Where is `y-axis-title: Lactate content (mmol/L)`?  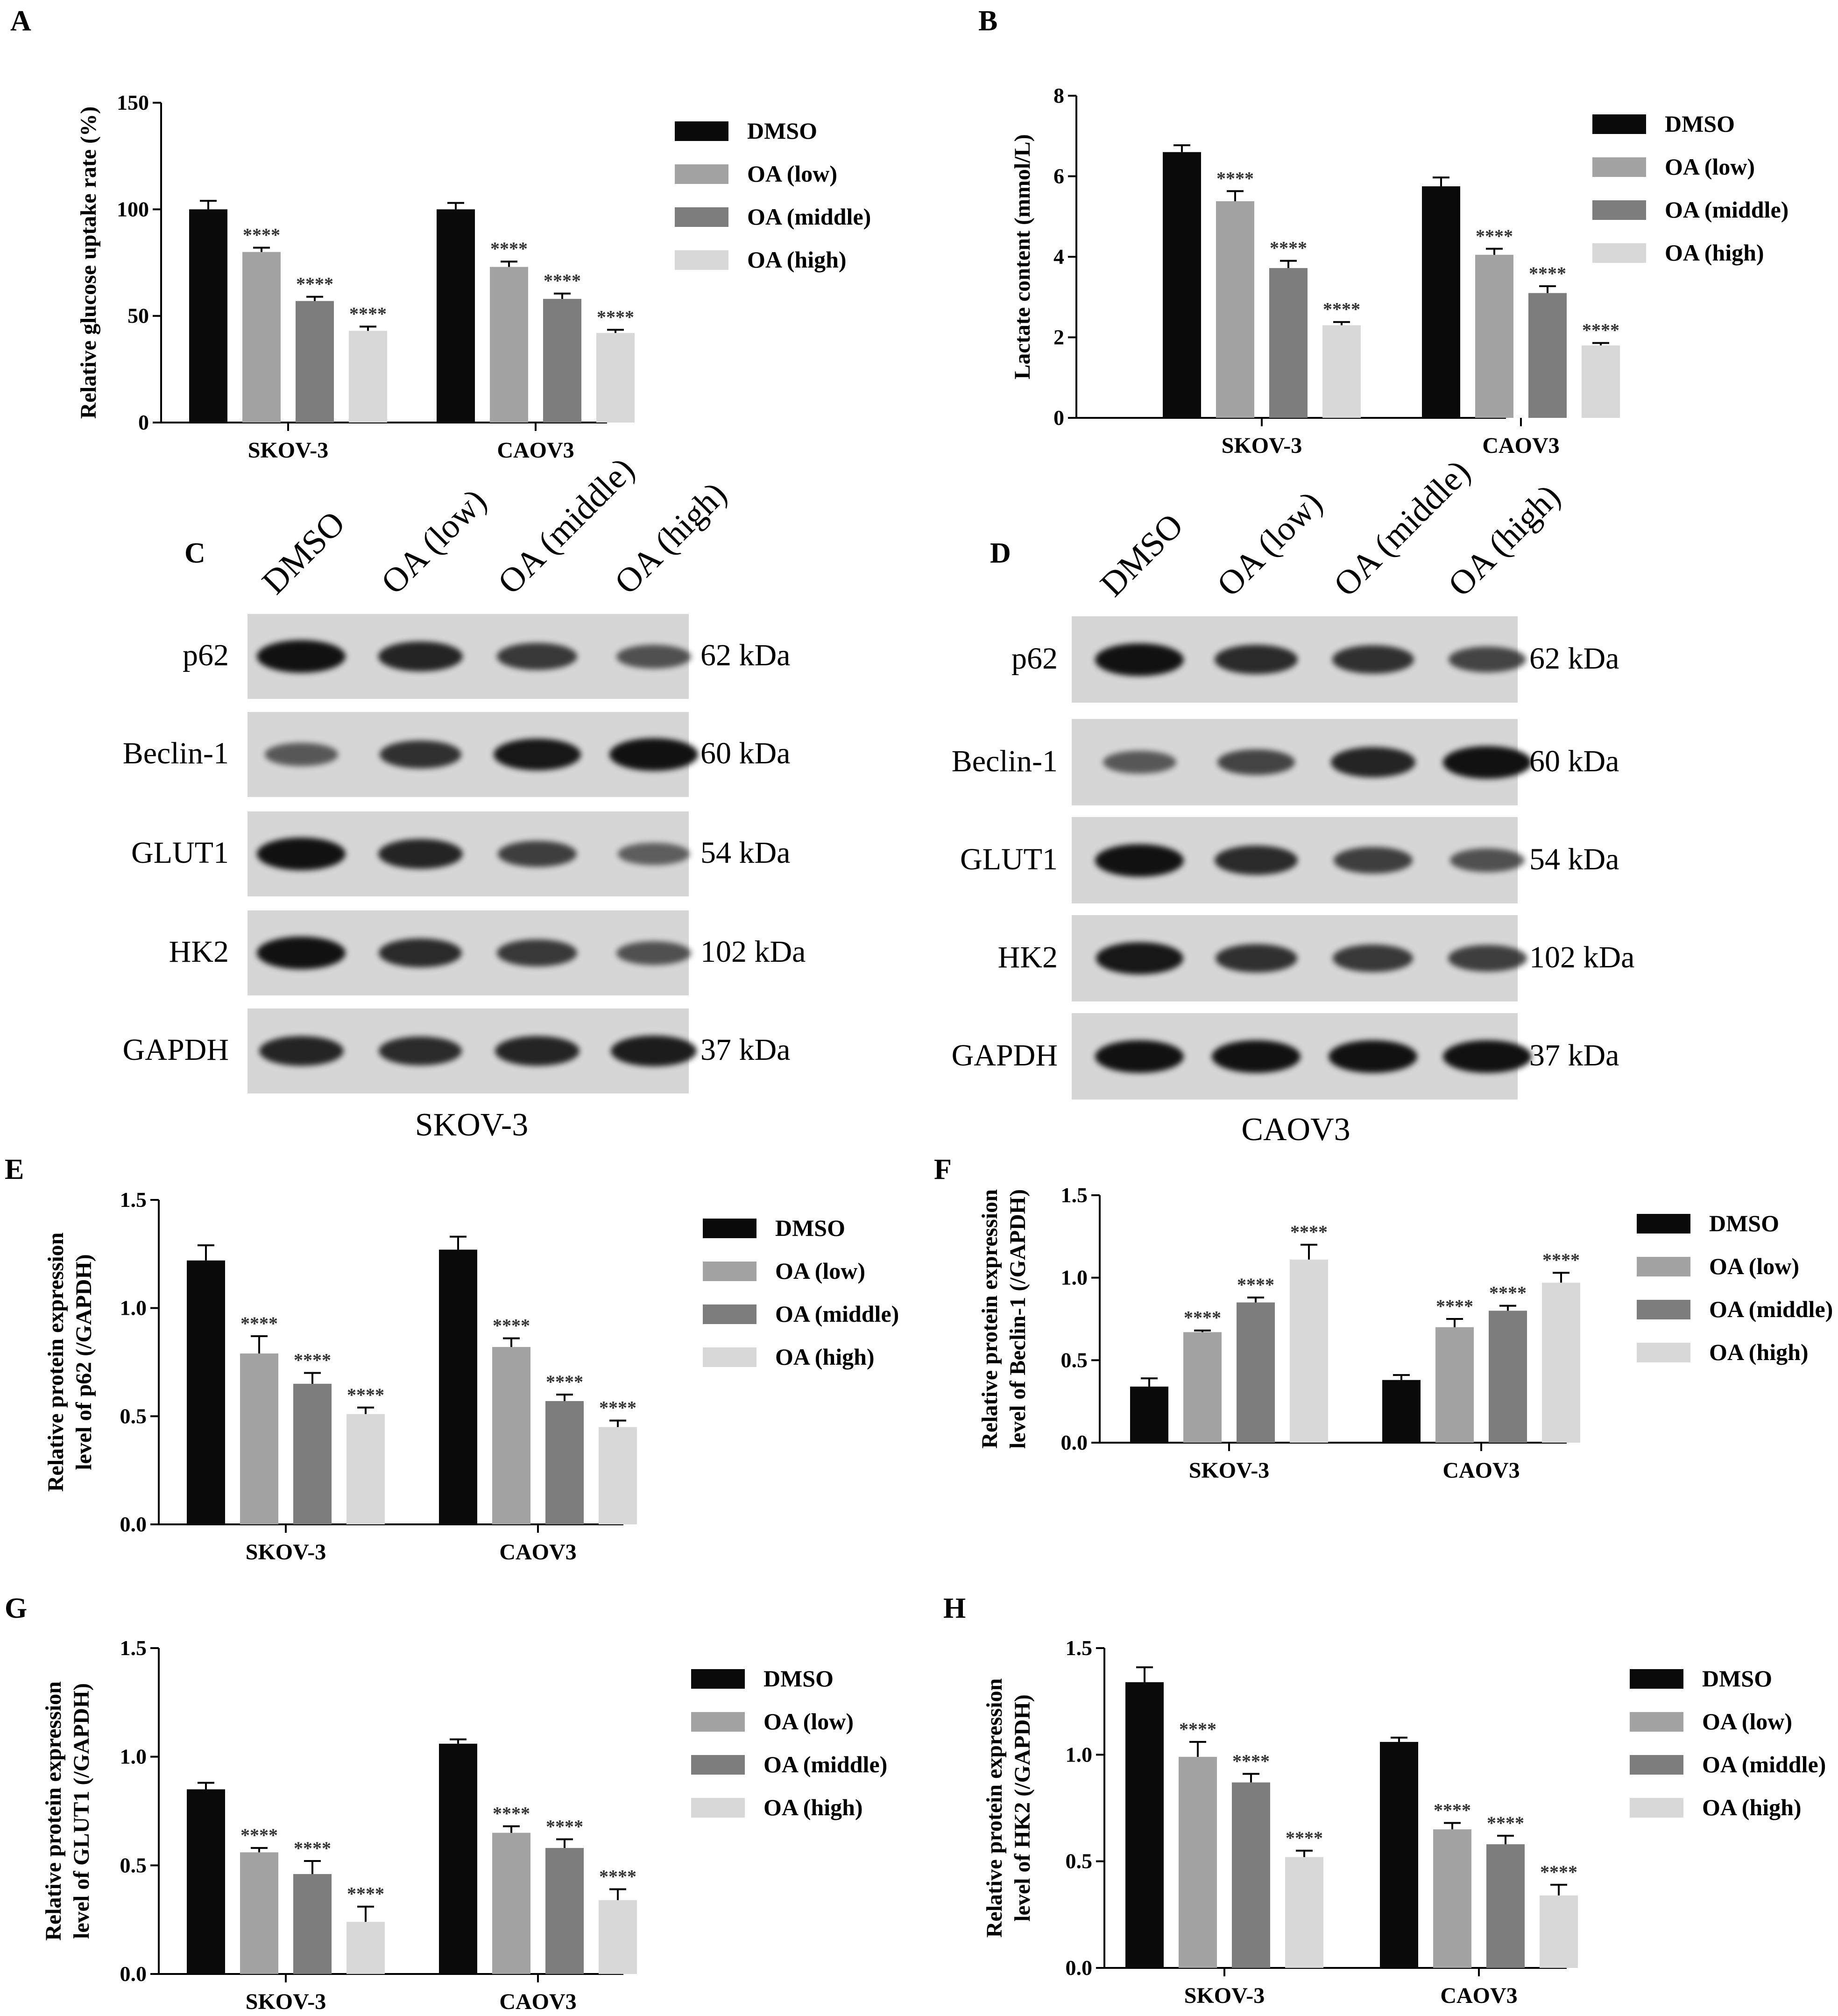
y-axis-title: Lactate content (mmol/L) is located at coordinates (1022, 256).